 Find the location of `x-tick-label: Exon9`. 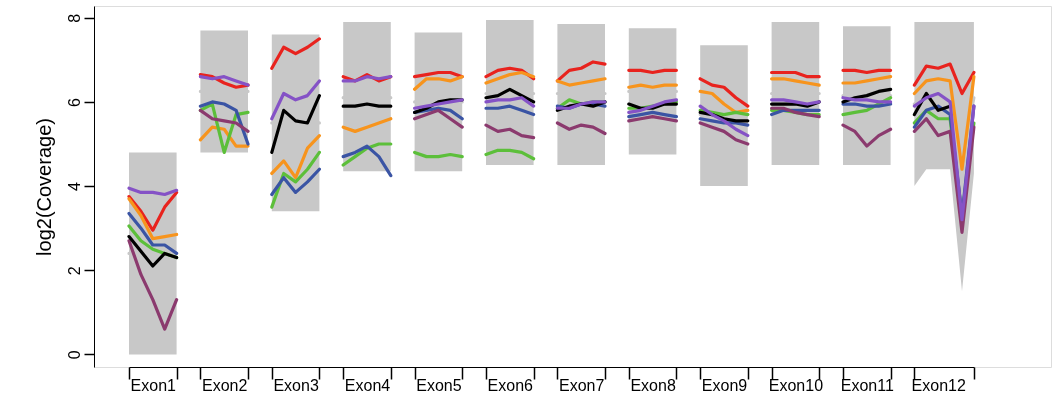

x-tick-label: Exon9 is located at coordinates (724, 385).